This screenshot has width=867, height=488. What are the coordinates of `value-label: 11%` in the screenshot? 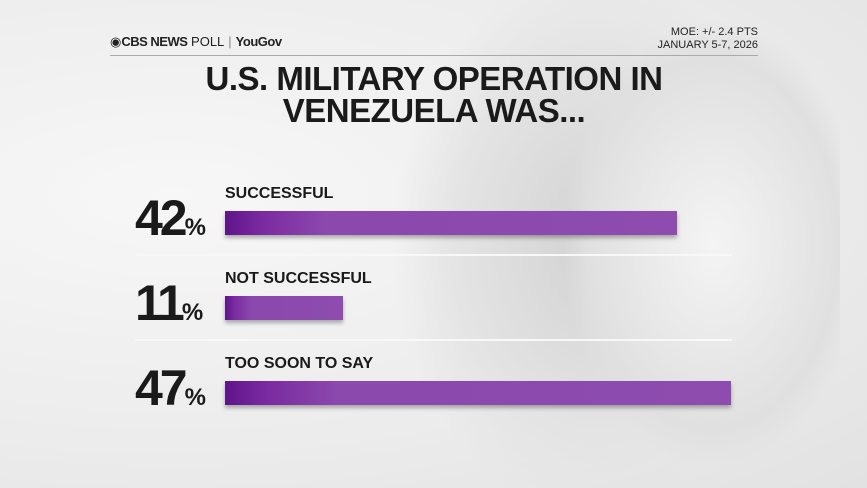 It's located at (169, 308).